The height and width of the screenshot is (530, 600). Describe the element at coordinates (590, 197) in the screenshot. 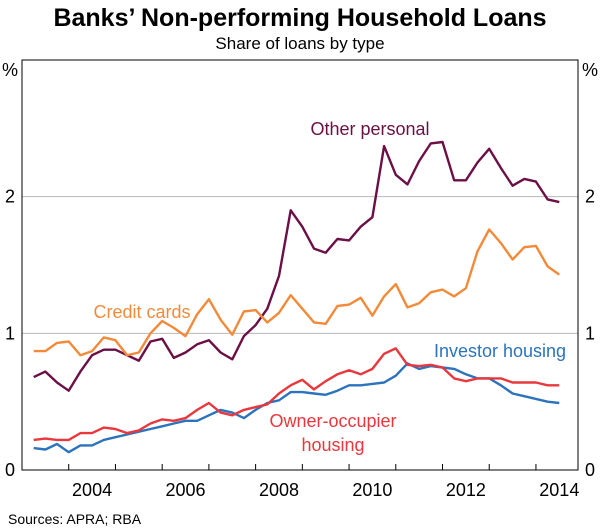

I see `y-tick-label-right: 2` at that location.